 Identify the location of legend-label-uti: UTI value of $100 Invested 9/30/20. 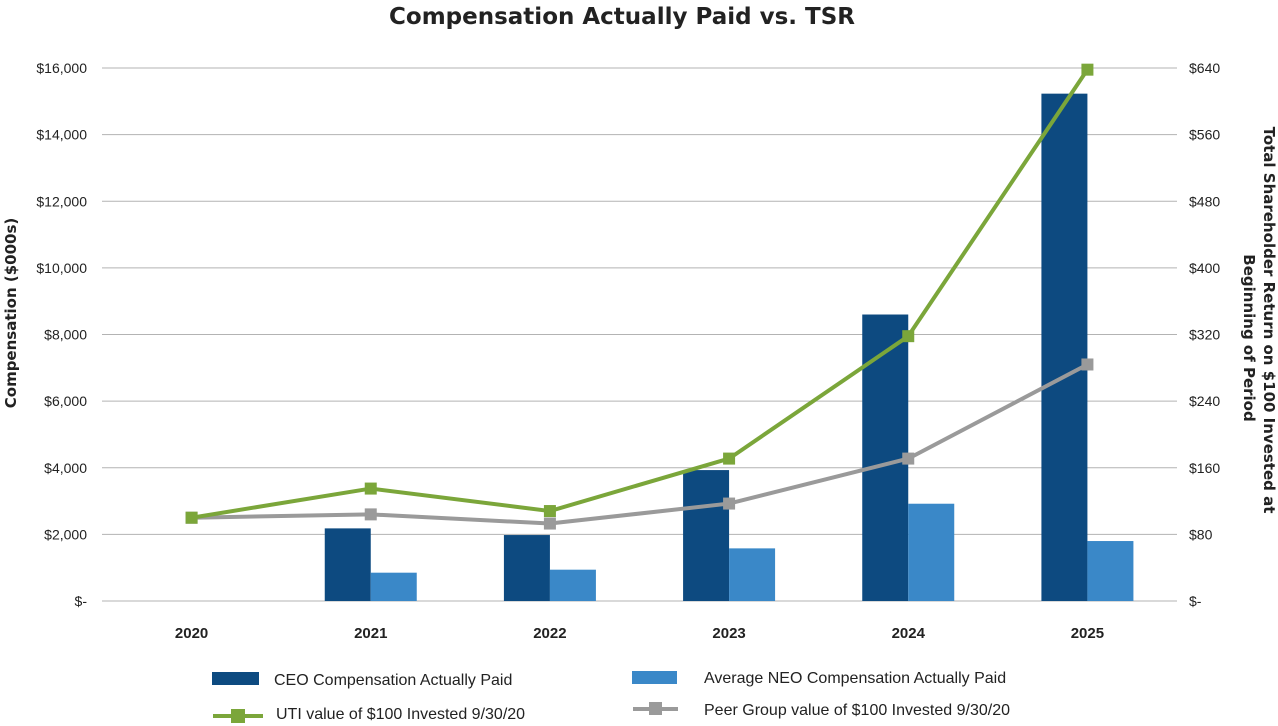
(400, 714).